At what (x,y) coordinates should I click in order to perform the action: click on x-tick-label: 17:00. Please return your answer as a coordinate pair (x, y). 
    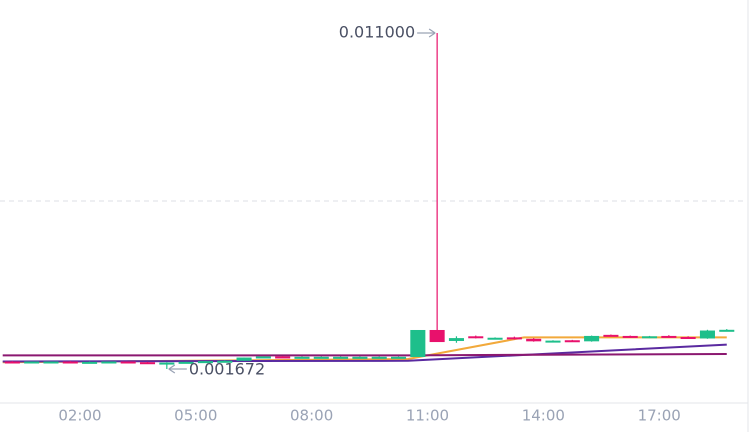
    Looking at the image, I should click on (659, 416).